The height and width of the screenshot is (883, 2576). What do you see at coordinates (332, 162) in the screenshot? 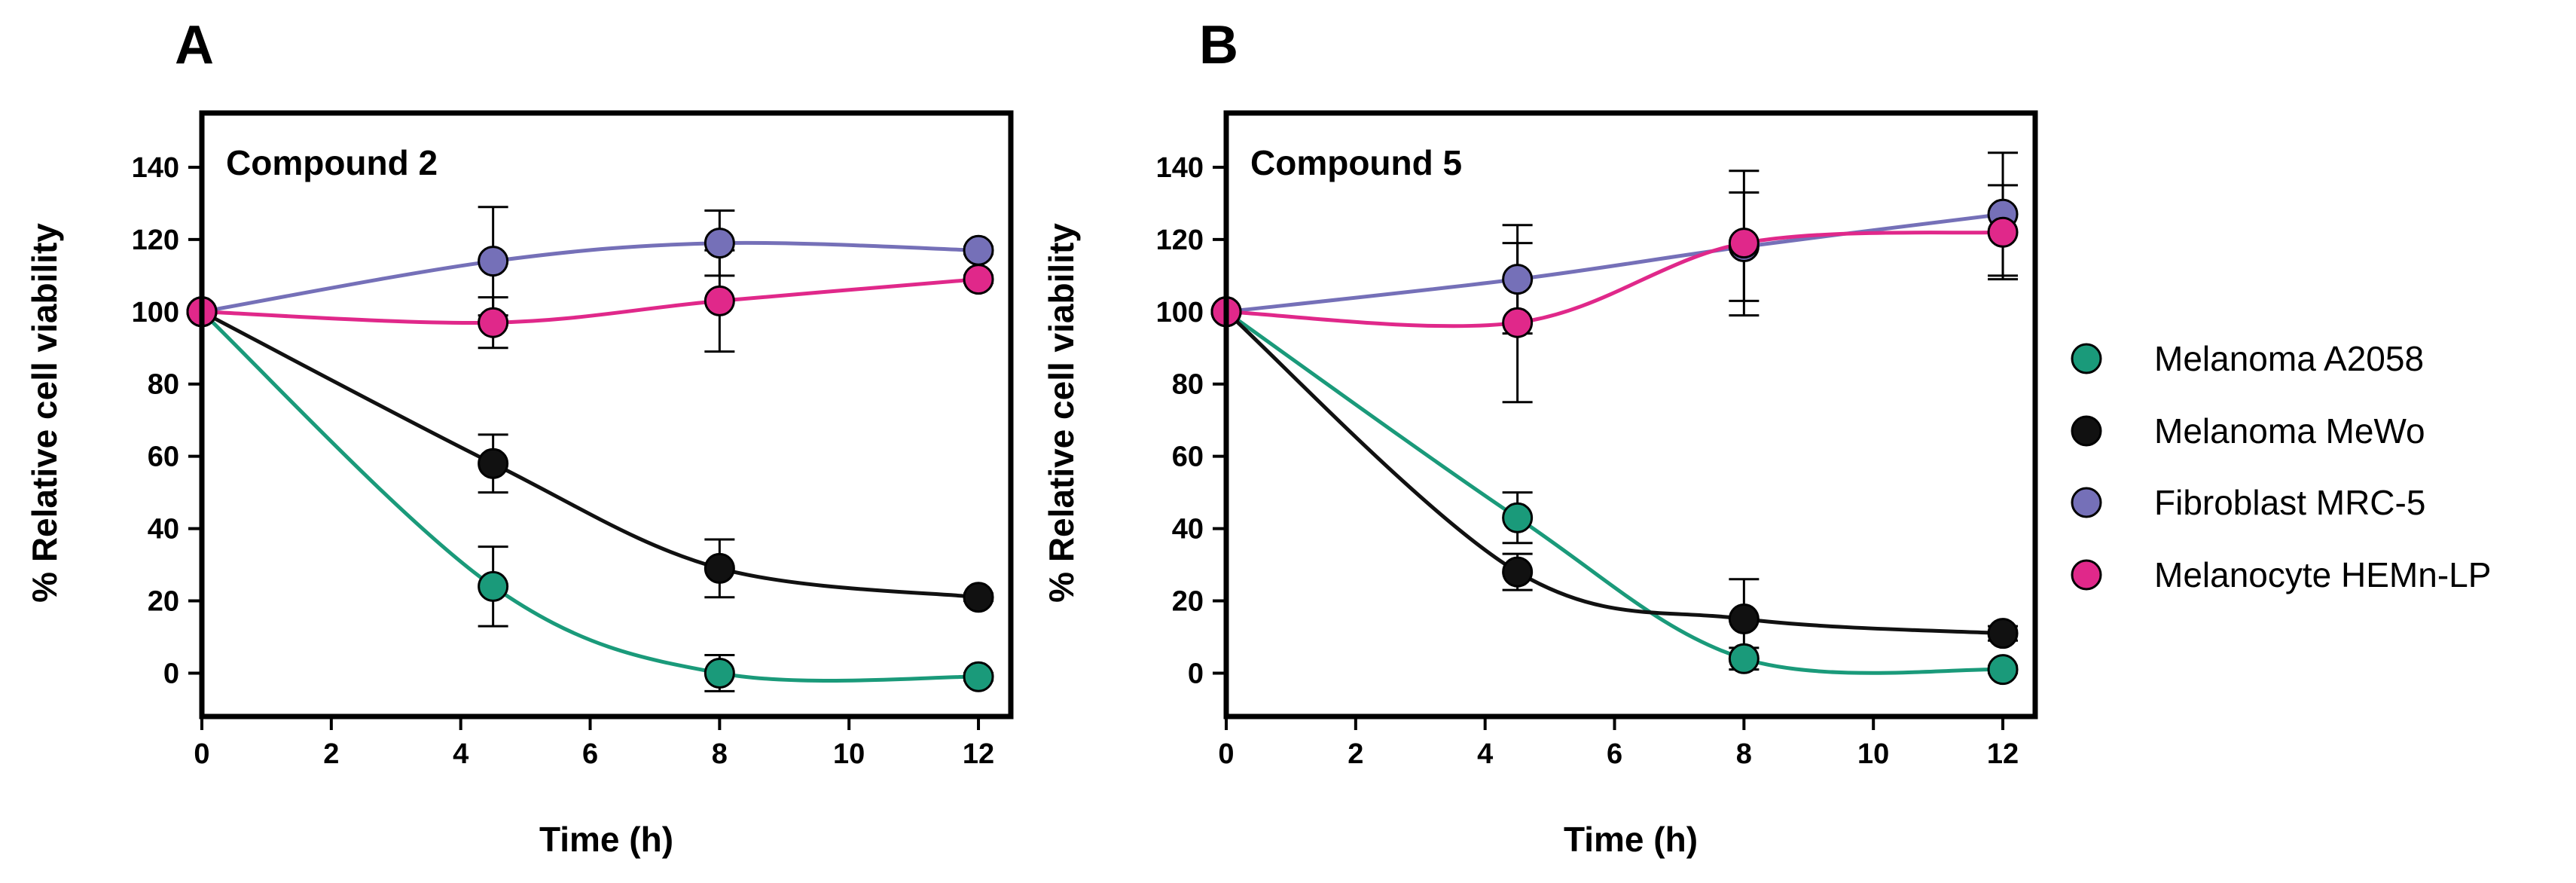
I see `compound-label-a: Compound 2` at bounding box center [332, 162].